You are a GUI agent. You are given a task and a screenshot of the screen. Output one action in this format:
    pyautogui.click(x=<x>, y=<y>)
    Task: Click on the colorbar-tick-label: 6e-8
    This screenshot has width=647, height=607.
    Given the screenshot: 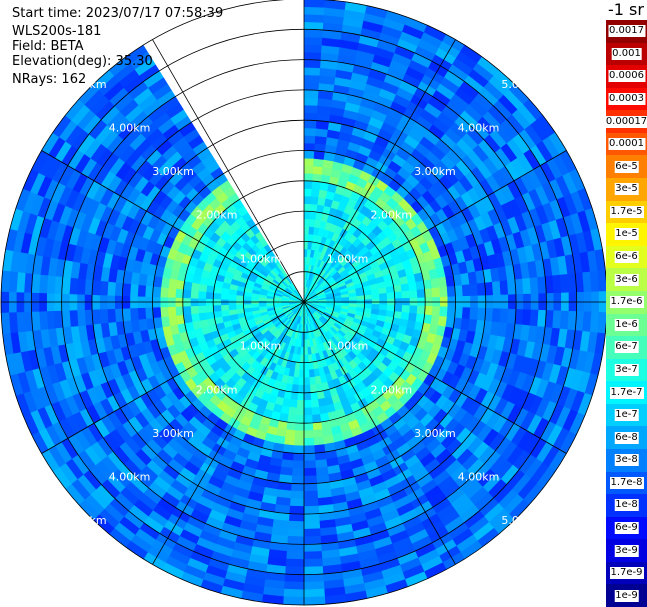 What is the action you would take?
    pyautogui.click(x=626, y=437)
    